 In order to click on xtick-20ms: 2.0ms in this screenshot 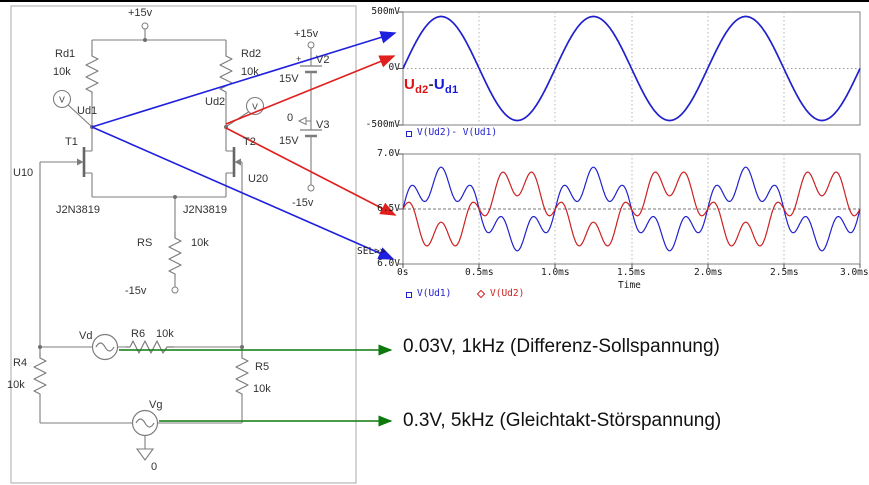, I will do `click(708, 272)`.